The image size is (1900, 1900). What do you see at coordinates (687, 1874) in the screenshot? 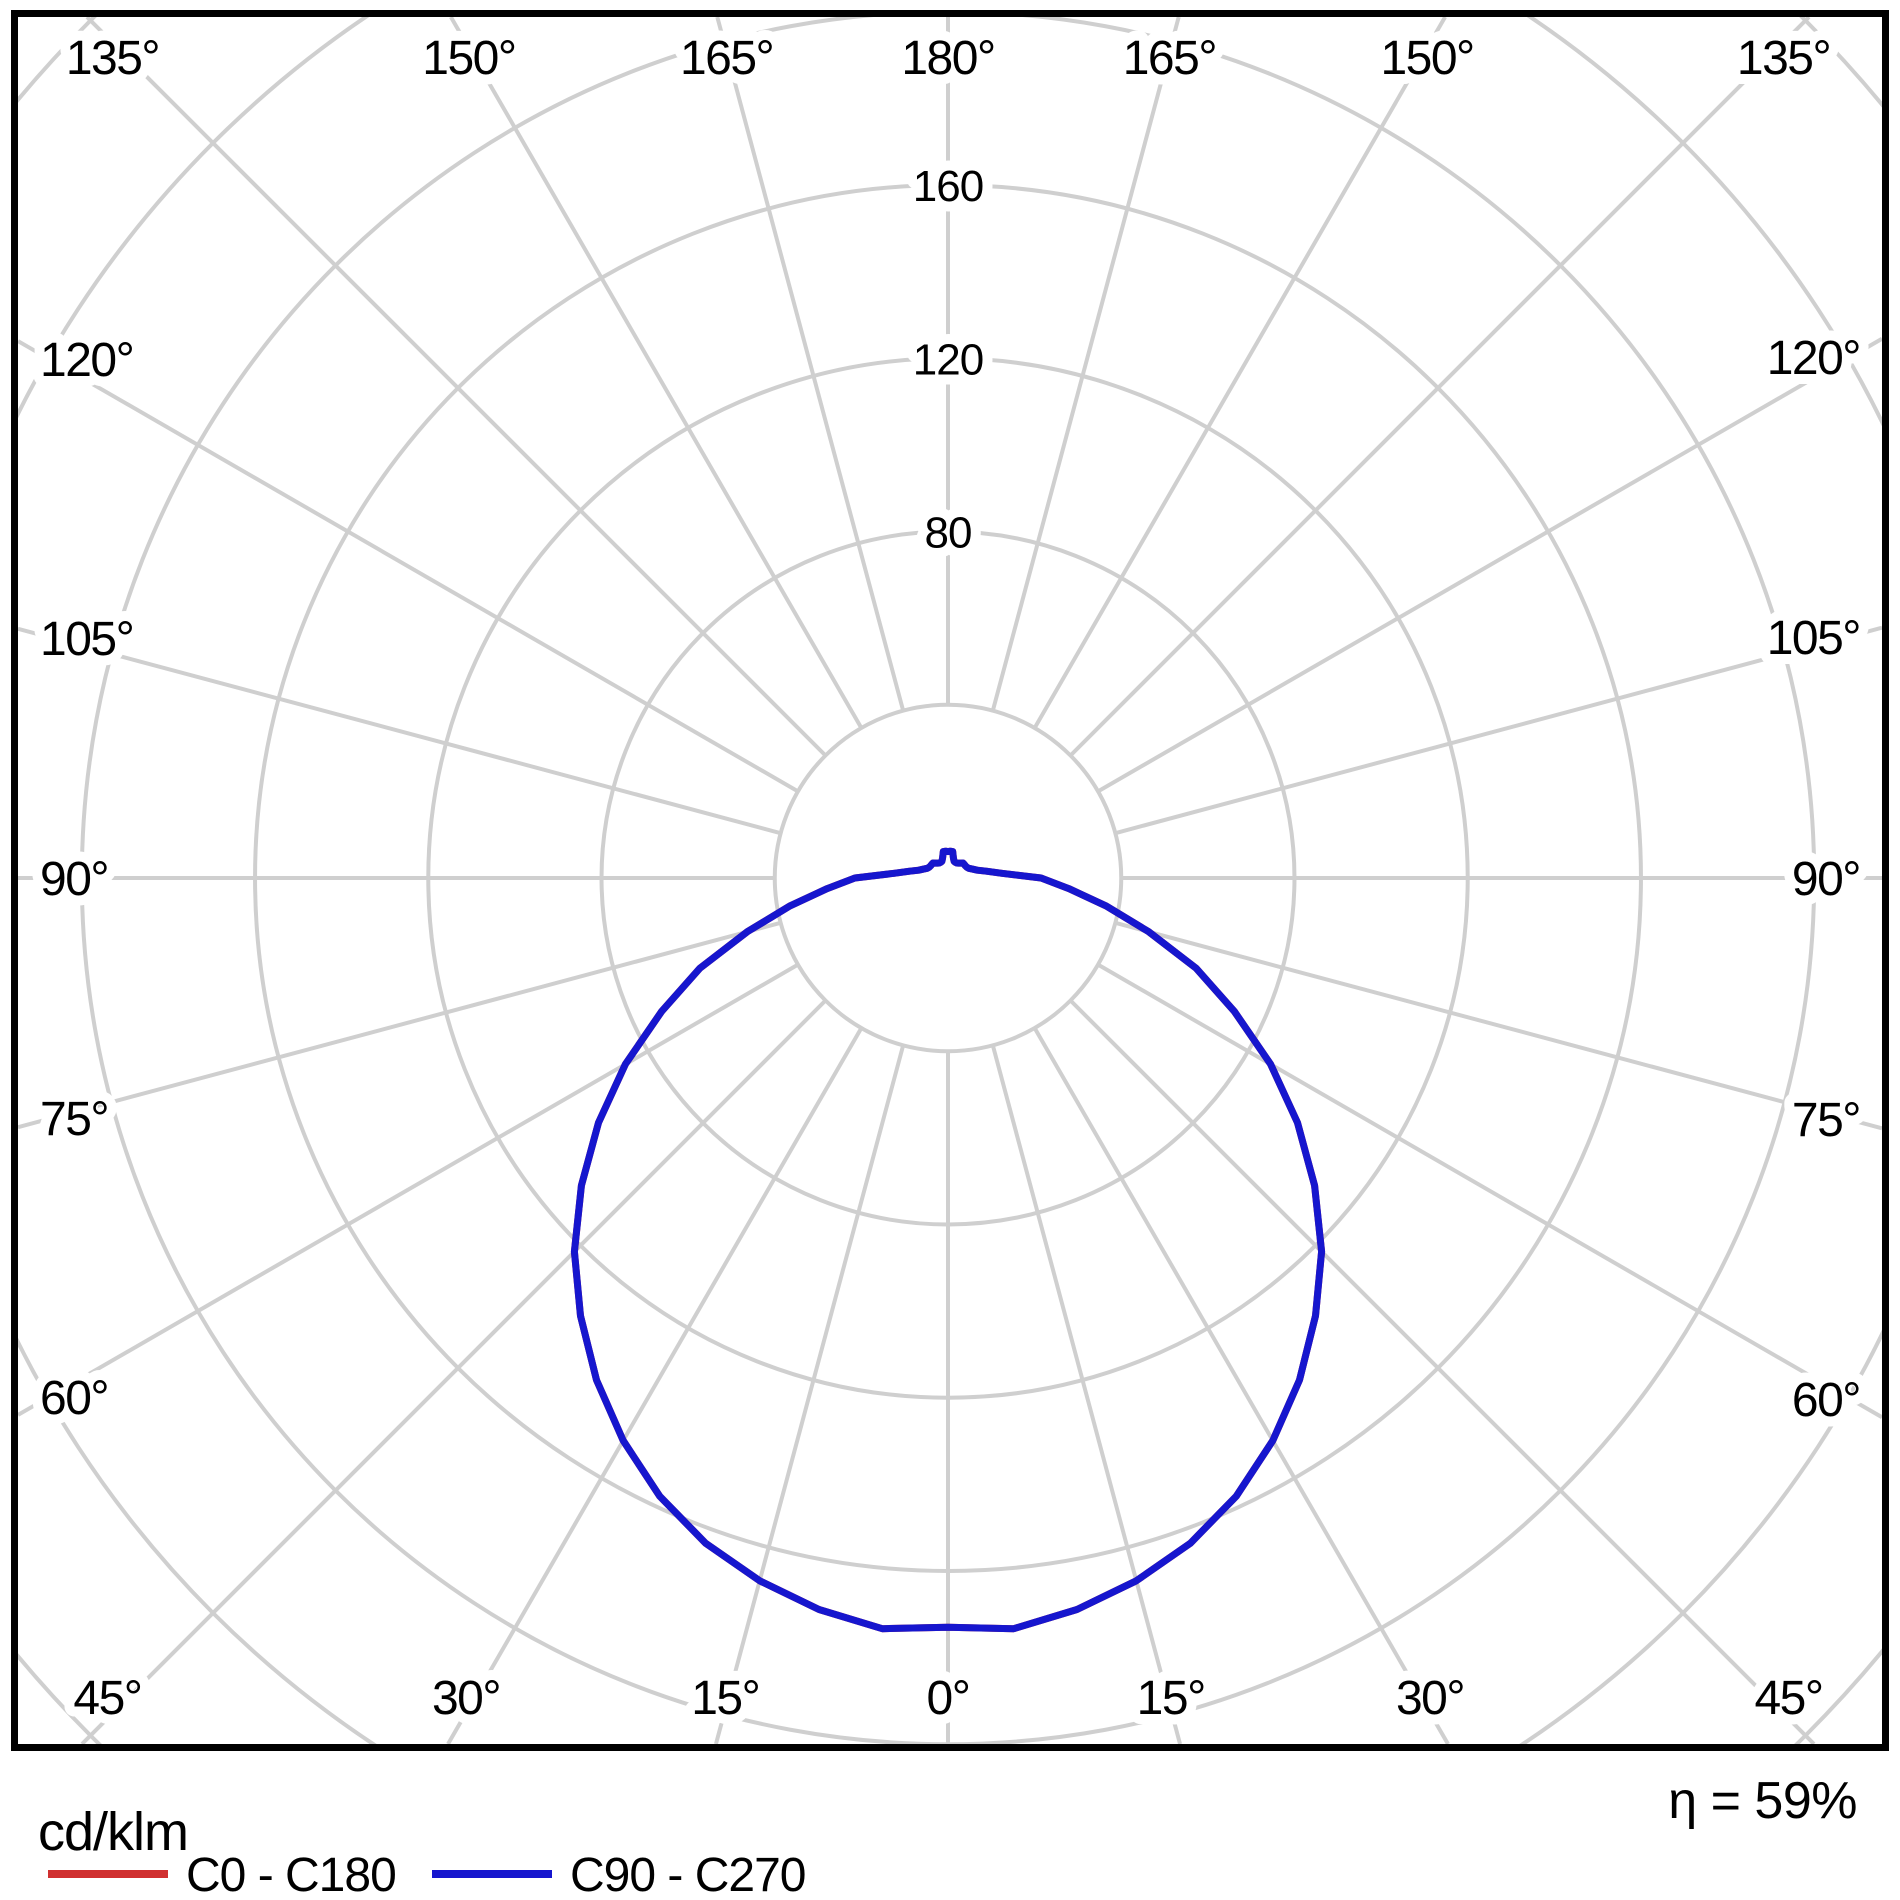
I see `legend-label-c90-c270: C90 - C270` at bounding box center [687, 1874].